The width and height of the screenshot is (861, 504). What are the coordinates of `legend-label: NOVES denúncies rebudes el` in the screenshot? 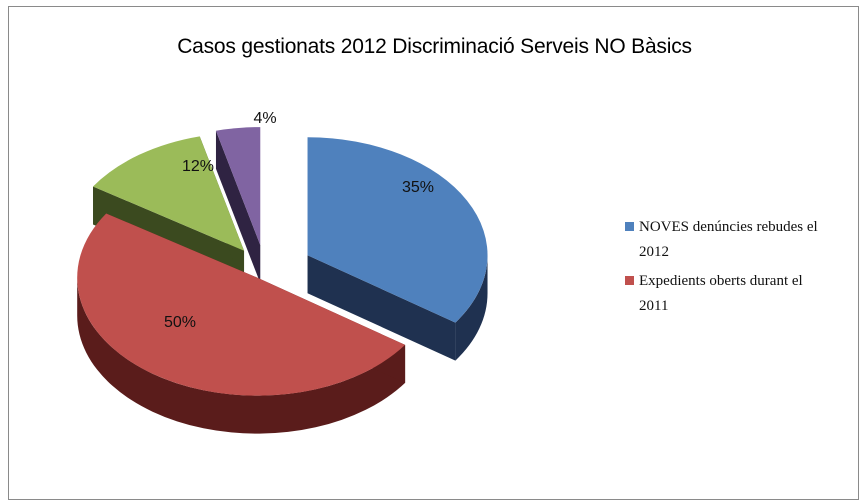 It's located at (728, 227).